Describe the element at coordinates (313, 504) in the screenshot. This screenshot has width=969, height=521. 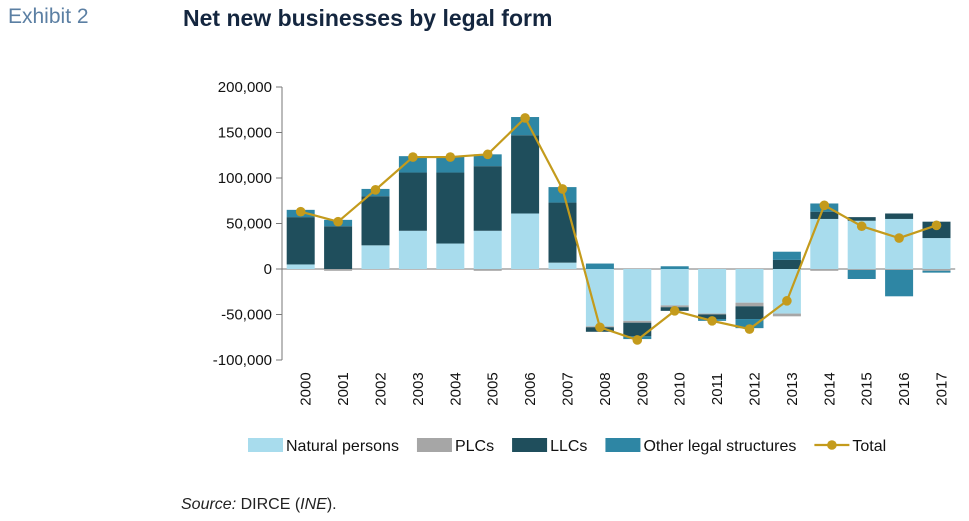
I see `source-org: INE` at that location.